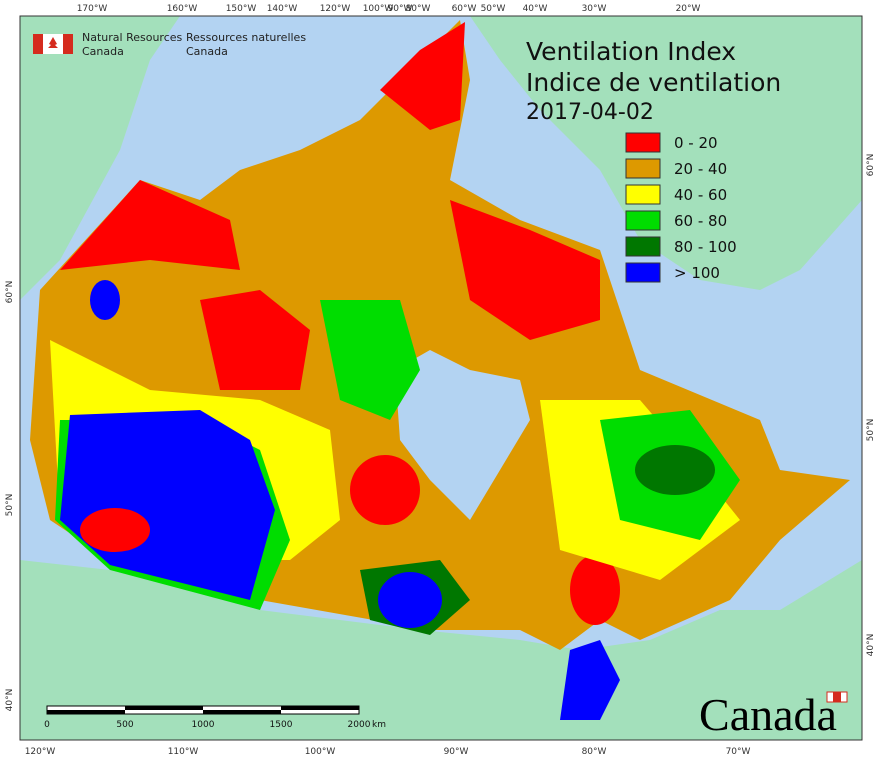  What do you see at coordinates (768, 714) in the screenshot?
I see `wordmark: Canada` at bounding box center [768, 714].